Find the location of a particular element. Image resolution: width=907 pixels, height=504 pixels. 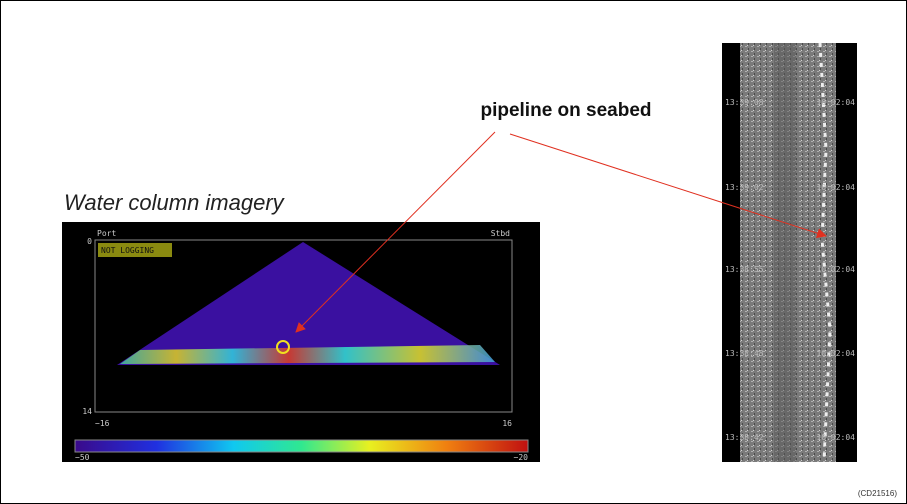

nadir-strip is located at coordinates (785, 252).